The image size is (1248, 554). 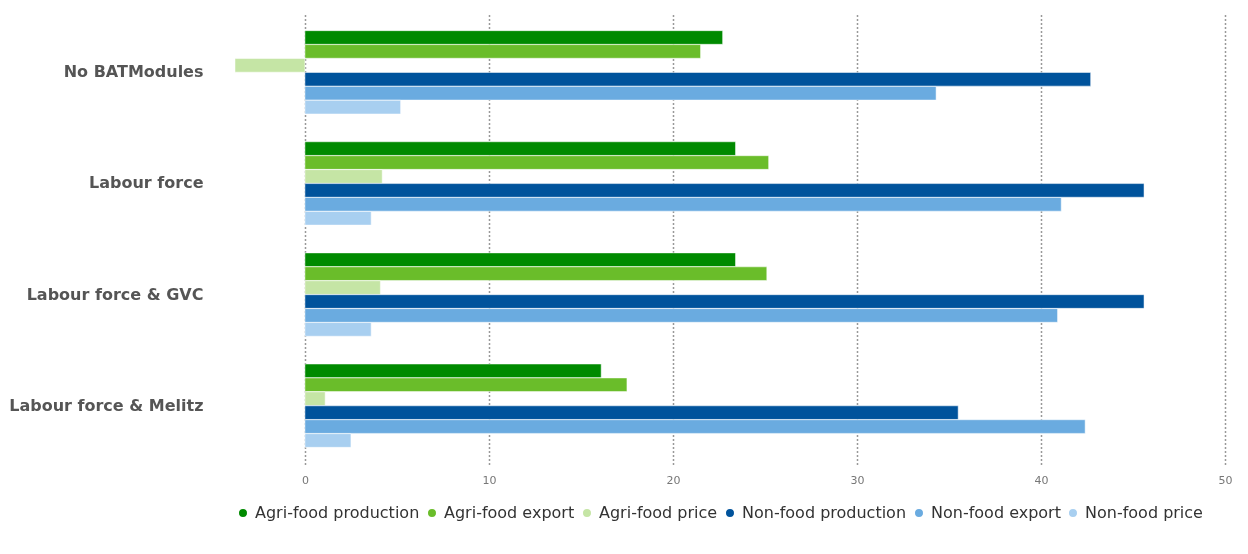 What do you see at coordinates (509, 512) in the screenshot?
I see `legend-label: Agri-food export` at bounding box center [509, 512].